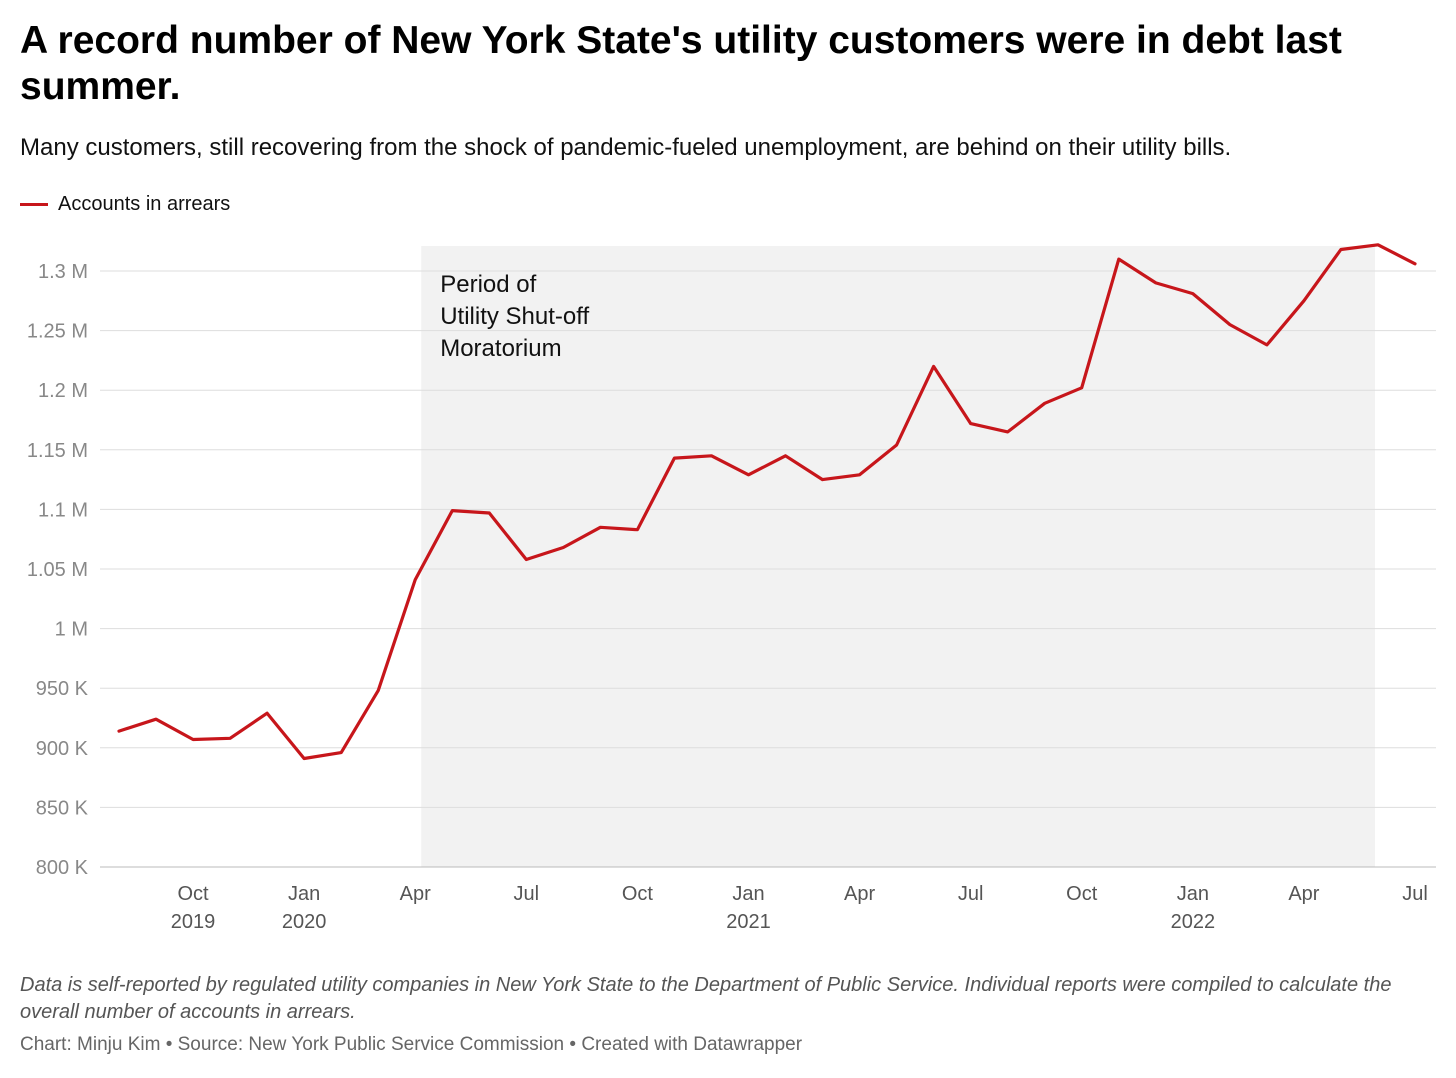 The width and height of the screenshot is (1456, 1078). Describe the element at coordinates (34, 204) in the screenshot. I see `legend-swatch` at that location.